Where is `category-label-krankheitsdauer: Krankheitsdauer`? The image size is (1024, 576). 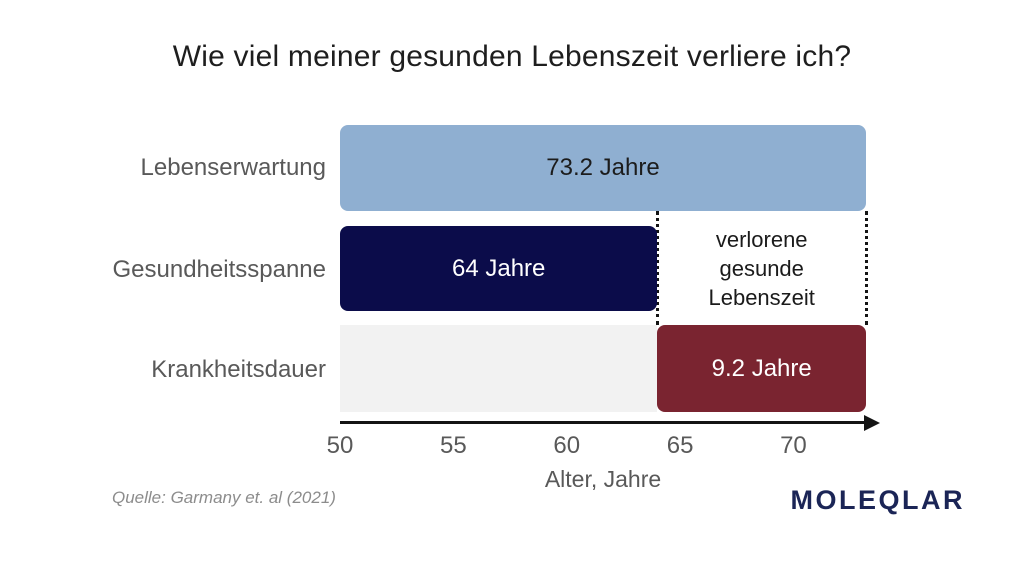 category-label-krankheitsdauer: Krankheitsdauer is located at coordinates (238, 369).